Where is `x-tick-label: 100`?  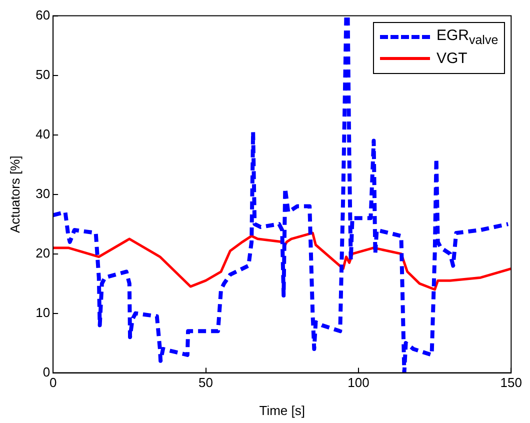 x-tick-label: 100 is located at coordinates (359, 382).